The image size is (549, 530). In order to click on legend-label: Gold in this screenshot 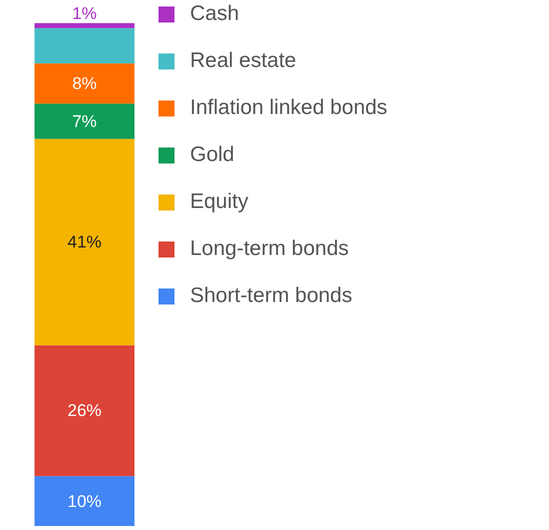, I will do `click(212, 155)`.